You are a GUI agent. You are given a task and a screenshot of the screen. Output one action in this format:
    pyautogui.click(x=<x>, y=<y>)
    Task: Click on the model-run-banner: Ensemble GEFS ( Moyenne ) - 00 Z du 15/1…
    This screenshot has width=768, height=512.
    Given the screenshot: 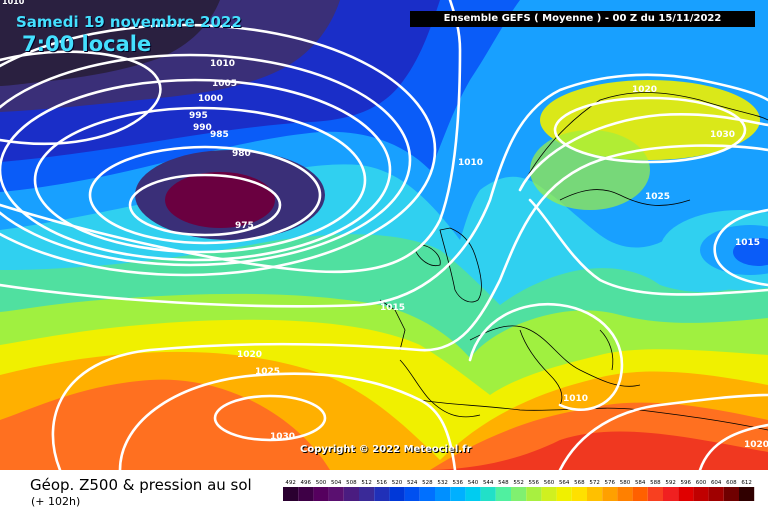 What is the action you would take?
    pyautogui.click(x=582, y=19)
    